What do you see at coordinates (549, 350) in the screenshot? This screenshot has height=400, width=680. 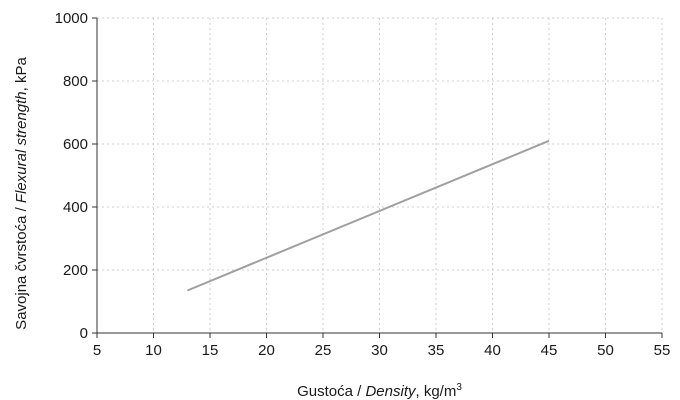 I see `x-tick-label: 45` at bounding box center [549, 350].